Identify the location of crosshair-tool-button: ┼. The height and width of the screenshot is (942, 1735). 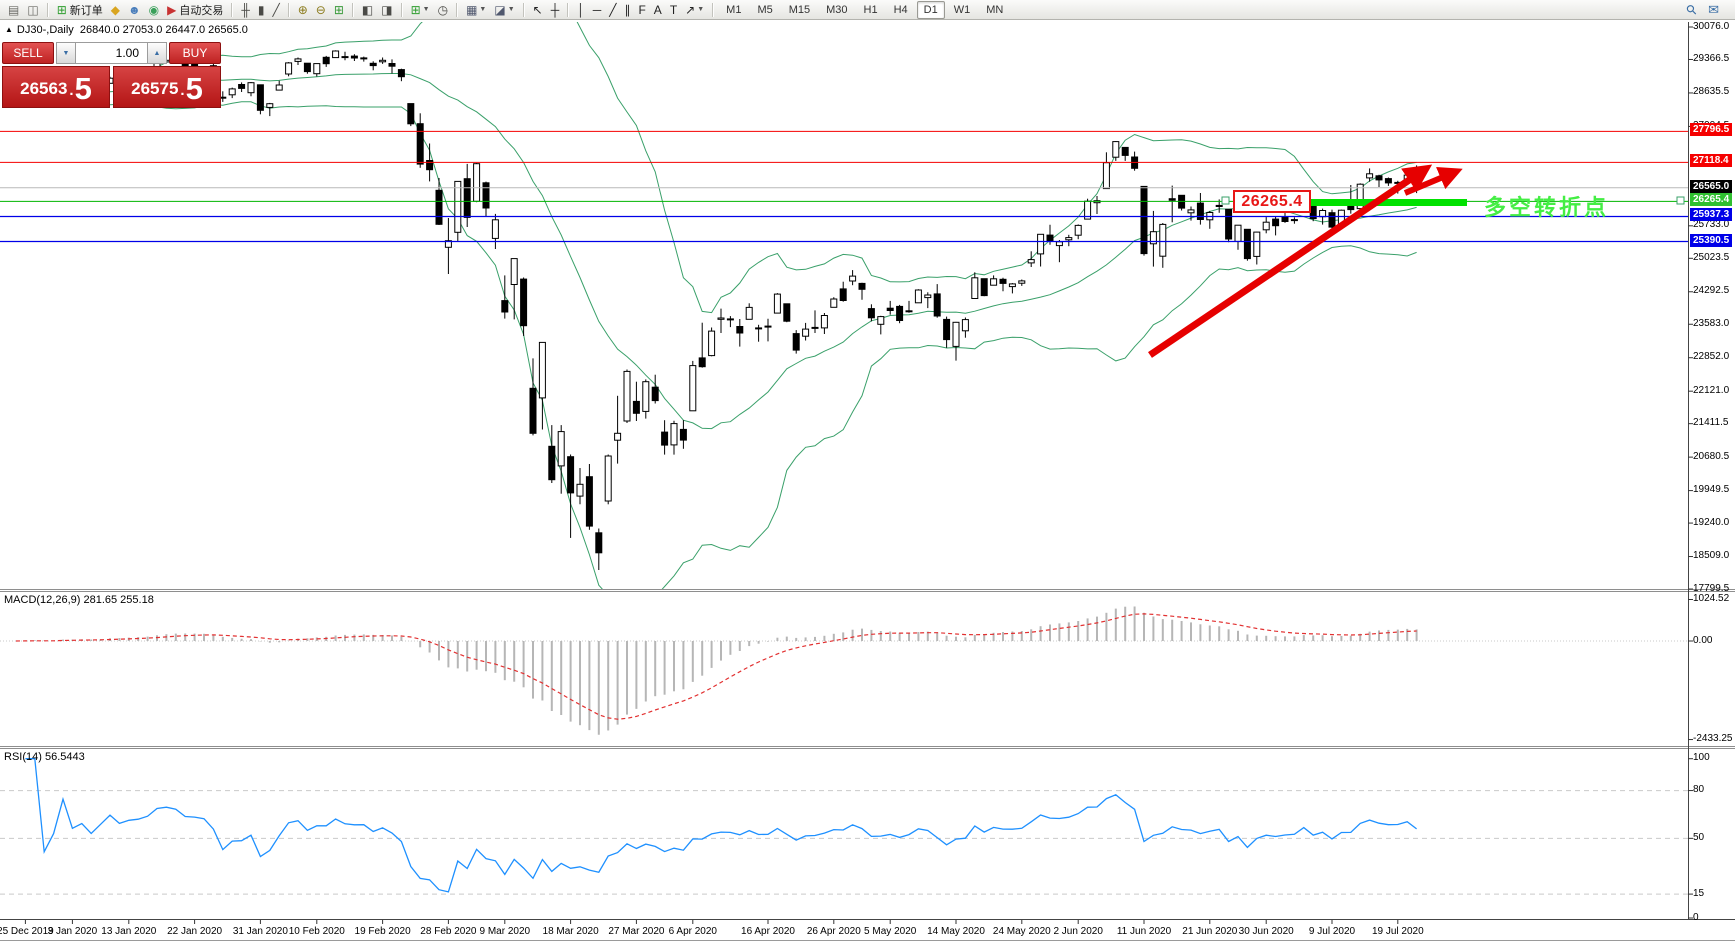
(555, 10).